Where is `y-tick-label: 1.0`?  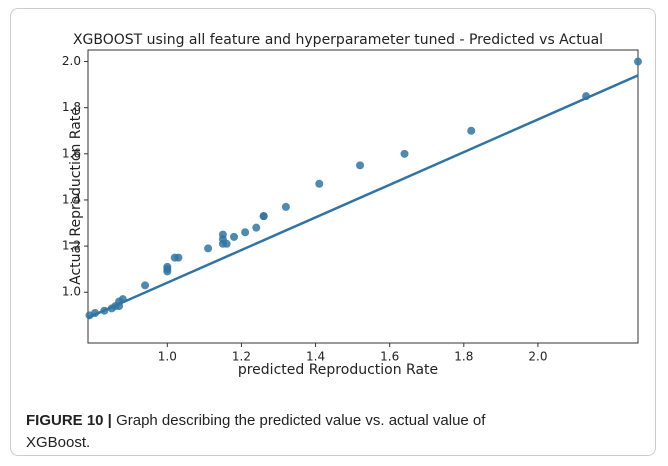 y-tick-label: 1.0 is located at coordinates (71, 292).